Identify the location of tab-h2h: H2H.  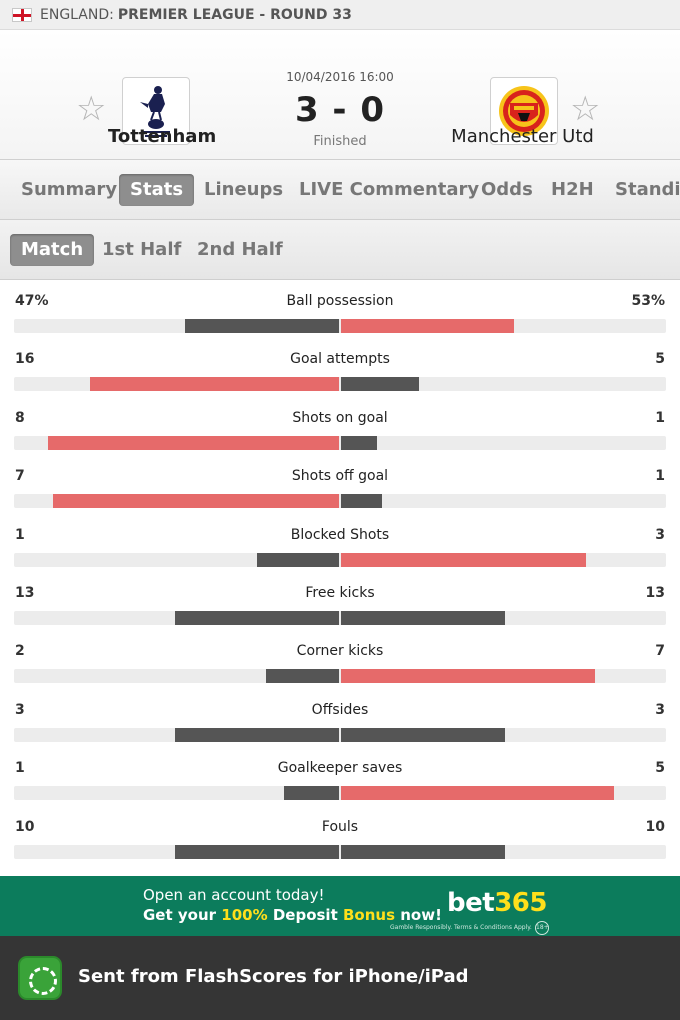
(572, 189).